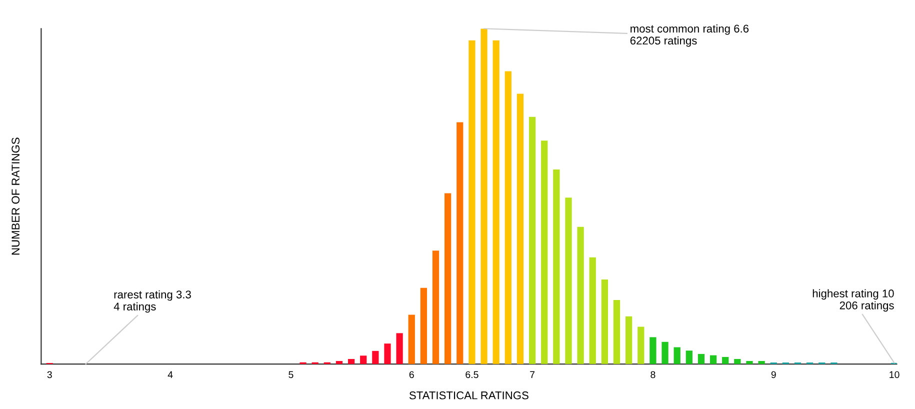 Image resolution: width=915 pixels, height=409 pixels. What do you see at coordinates (853, 300) in the screenshot?
I see `annotation: highest rating 10 206 ratings` at bounding box center [853, 300].